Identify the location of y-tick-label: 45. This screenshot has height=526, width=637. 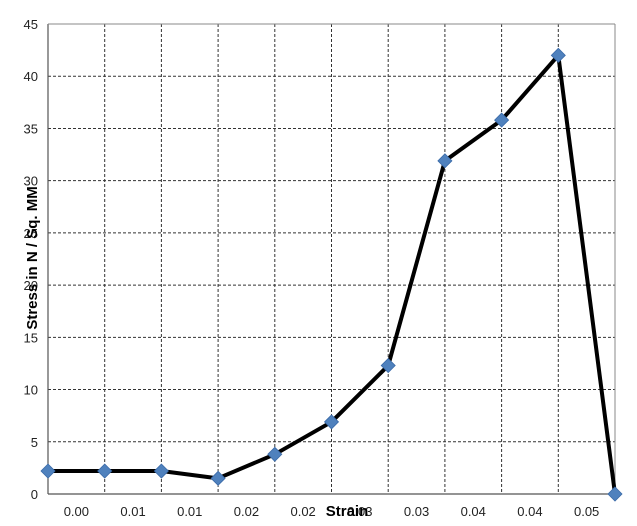
(31, 24).